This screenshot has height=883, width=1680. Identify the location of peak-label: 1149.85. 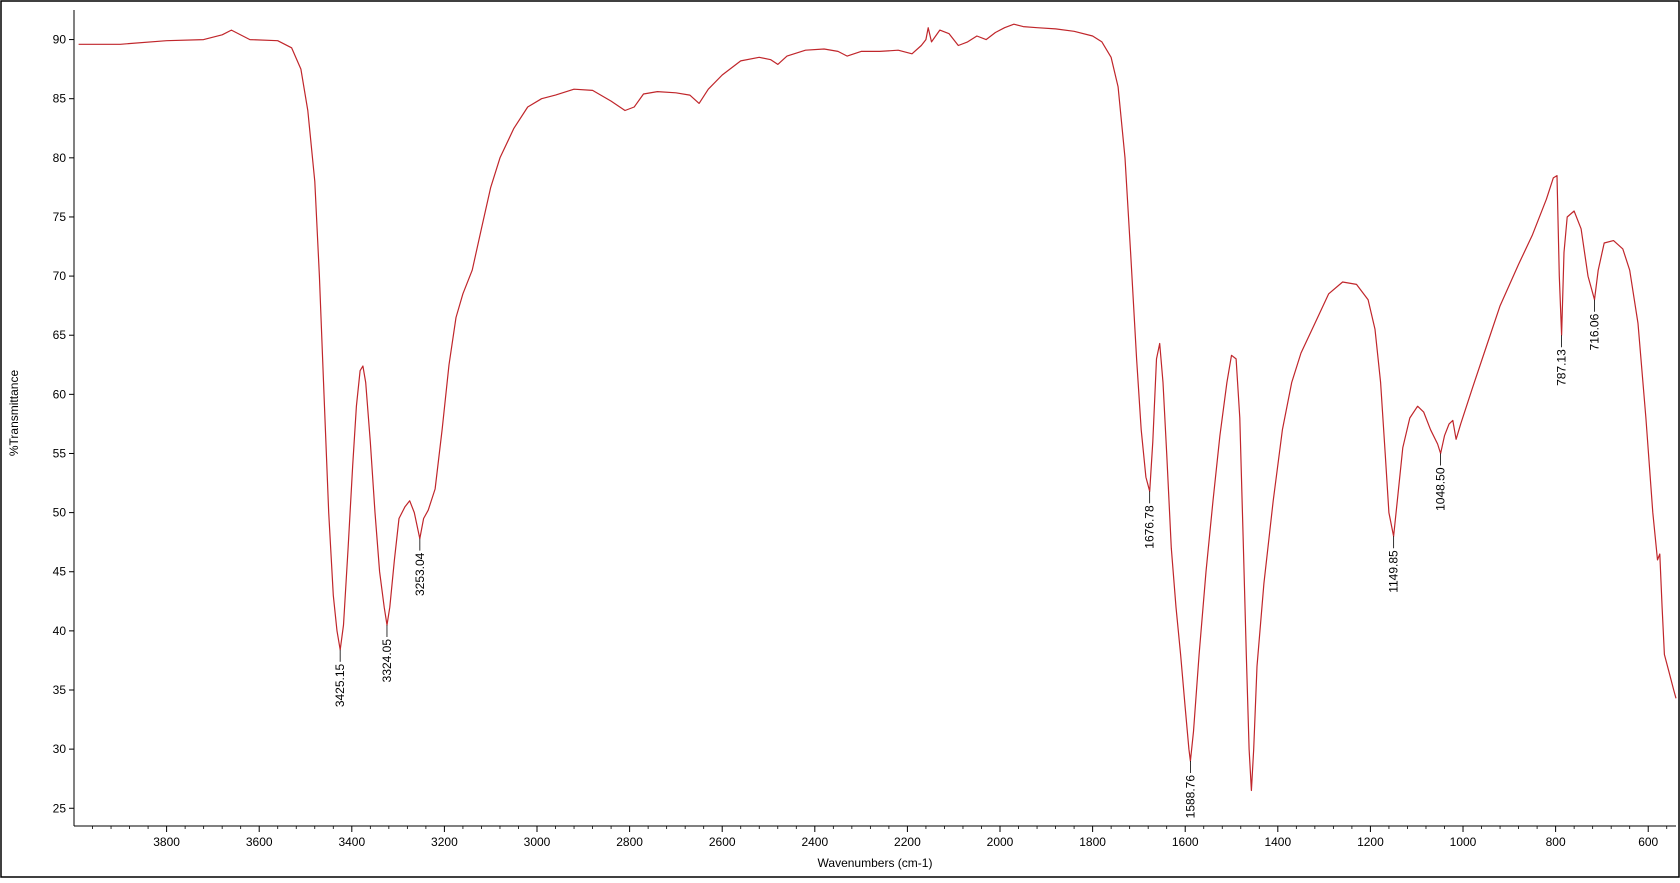
(1394, 571).